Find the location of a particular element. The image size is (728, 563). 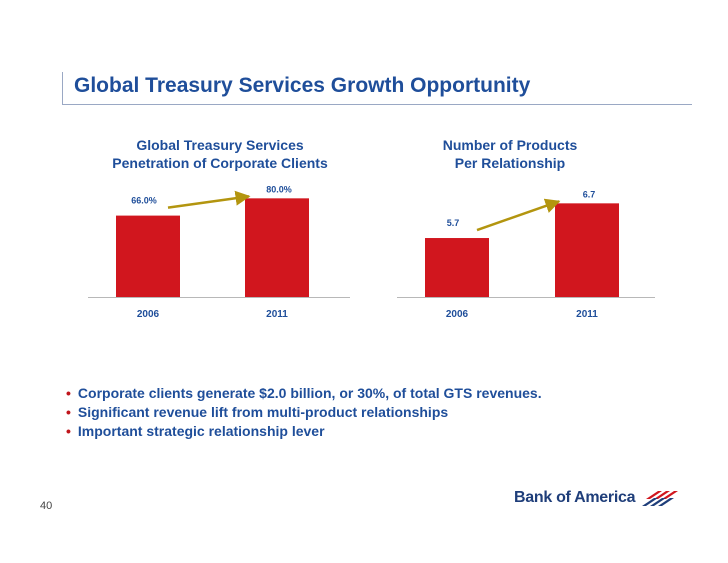

title-side-rule is located at coordinates (62, 88).